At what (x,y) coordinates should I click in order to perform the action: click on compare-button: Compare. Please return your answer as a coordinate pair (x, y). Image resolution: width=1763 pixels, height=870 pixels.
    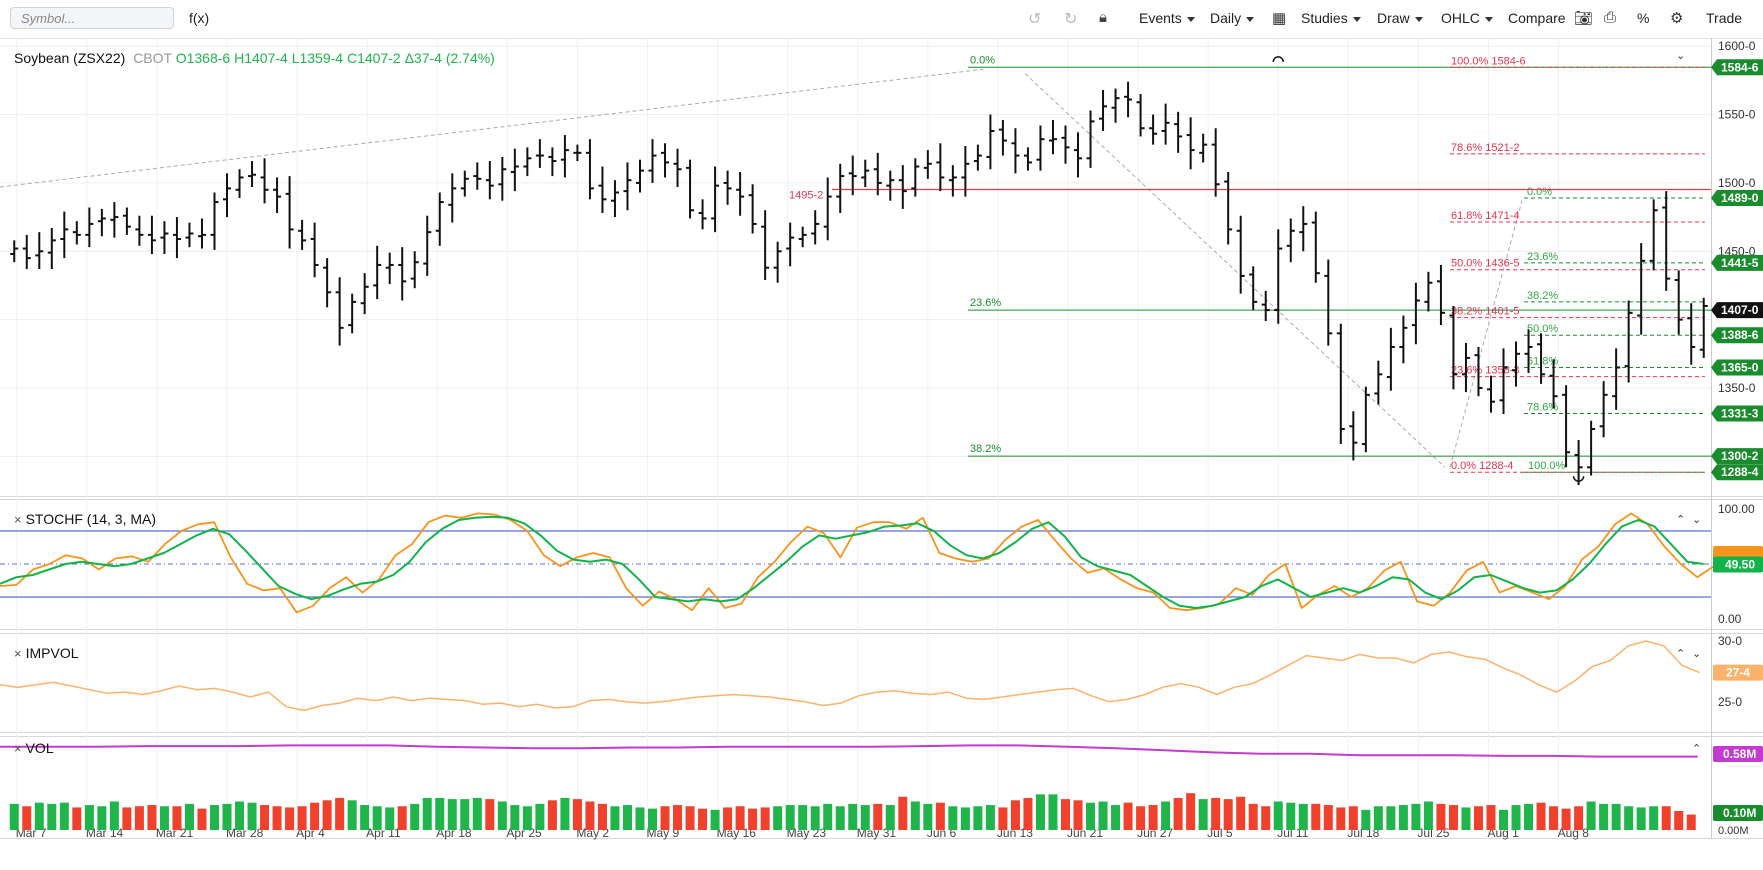
    Looking at the image, I should click on (1537, 18).